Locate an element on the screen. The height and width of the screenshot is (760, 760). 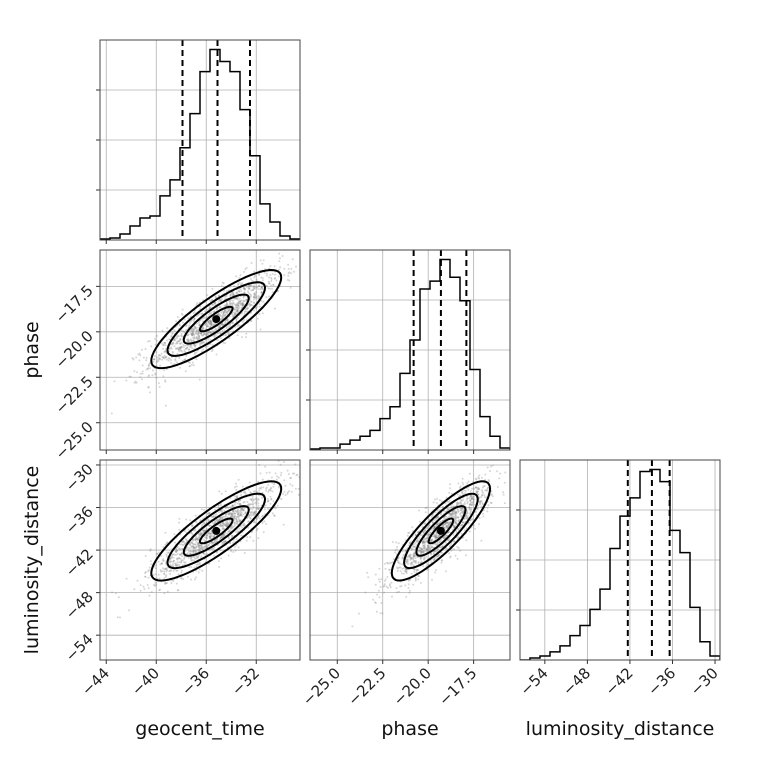
panel-frame is located at coordinates (200, 350).